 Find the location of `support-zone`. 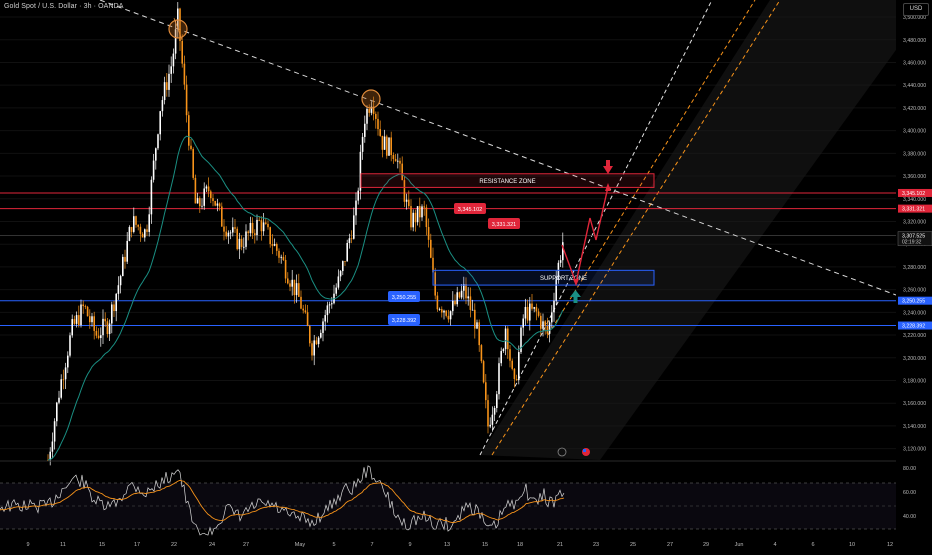

support-zone is located at coordinates (543, 277).